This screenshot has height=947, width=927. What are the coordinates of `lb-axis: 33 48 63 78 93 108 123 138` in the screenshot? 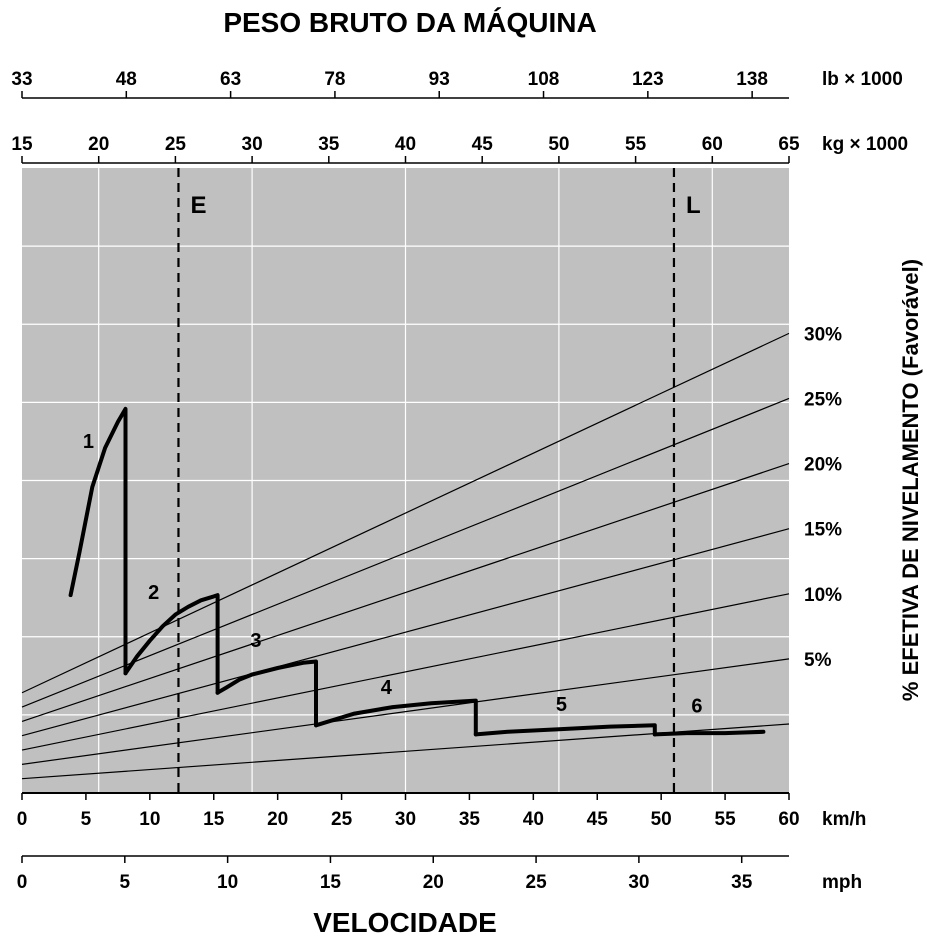 It's located at (400, 84).